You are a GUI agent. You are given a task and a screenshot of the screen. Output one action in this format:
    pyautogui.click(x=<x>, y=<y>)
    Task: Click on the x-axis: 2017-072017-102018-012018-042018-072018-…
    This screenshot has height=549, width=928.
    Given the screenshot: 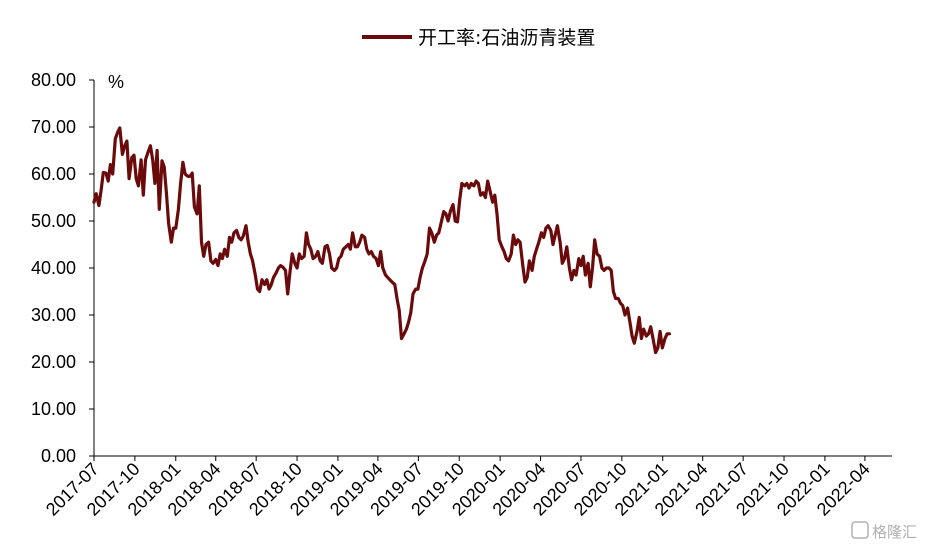 What is the action you would take?
    pyautogui.click(x=458, y=488)
    